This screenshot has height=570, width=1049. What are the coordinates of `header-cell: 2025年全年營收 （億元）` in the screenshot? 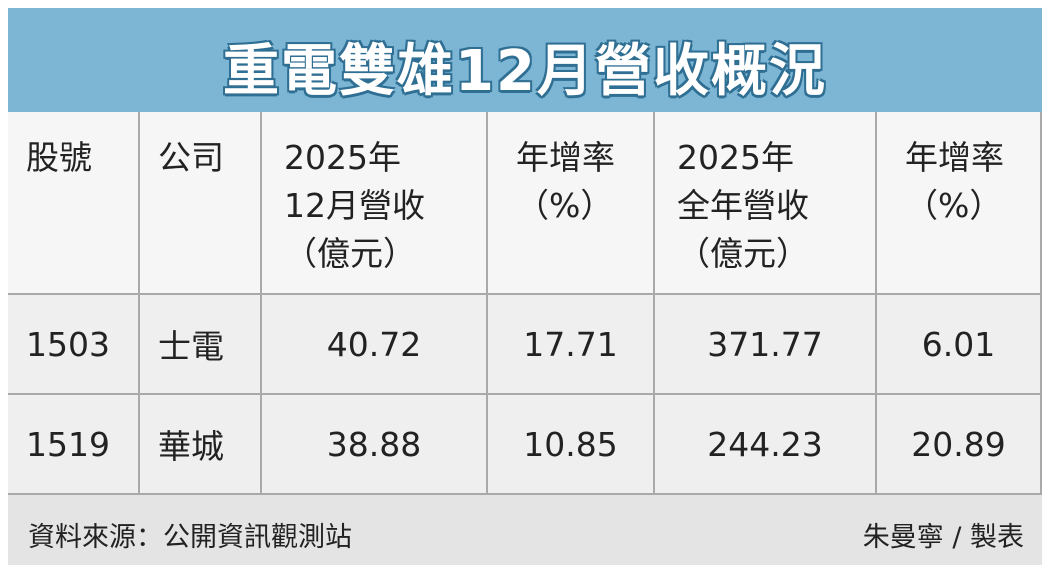 It's located at (766, 203).